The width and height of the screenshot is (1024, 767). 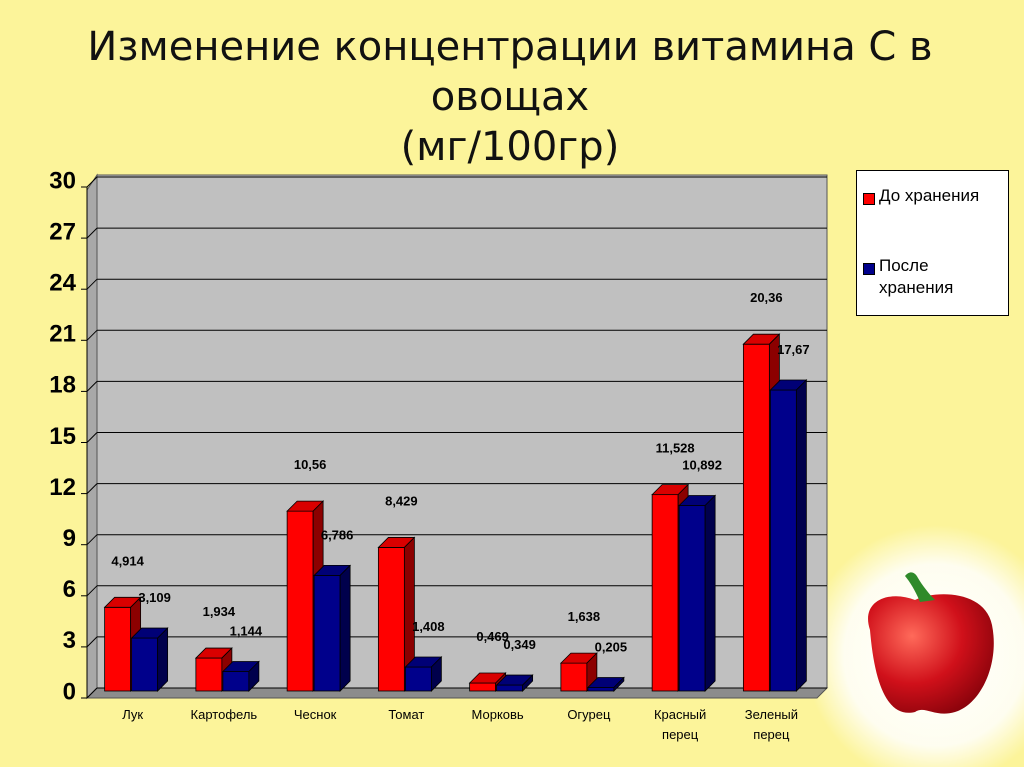 I want to click on value-label: 0,349, so click(x=519, y=644).